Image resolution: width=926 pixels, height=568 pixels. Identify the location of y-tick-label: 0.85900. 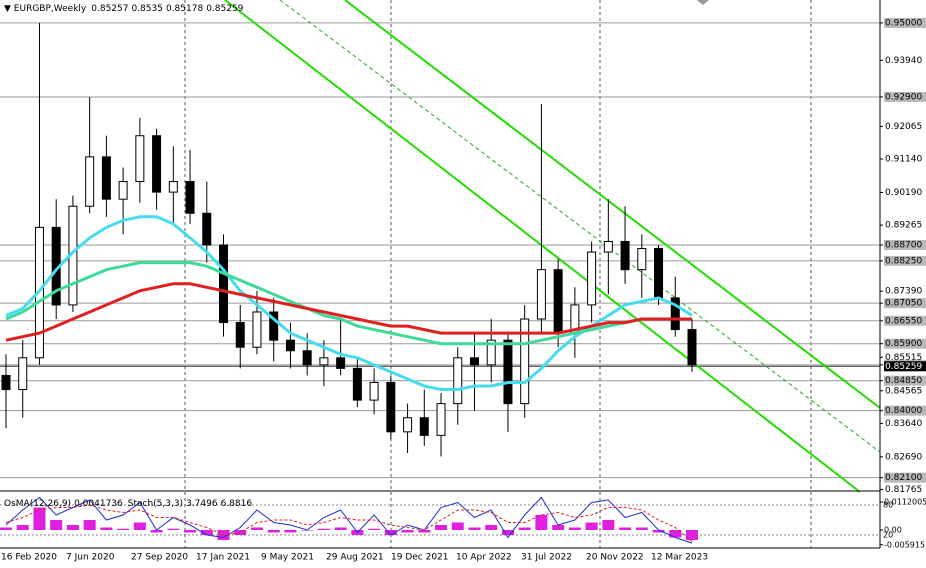
(903, 344).